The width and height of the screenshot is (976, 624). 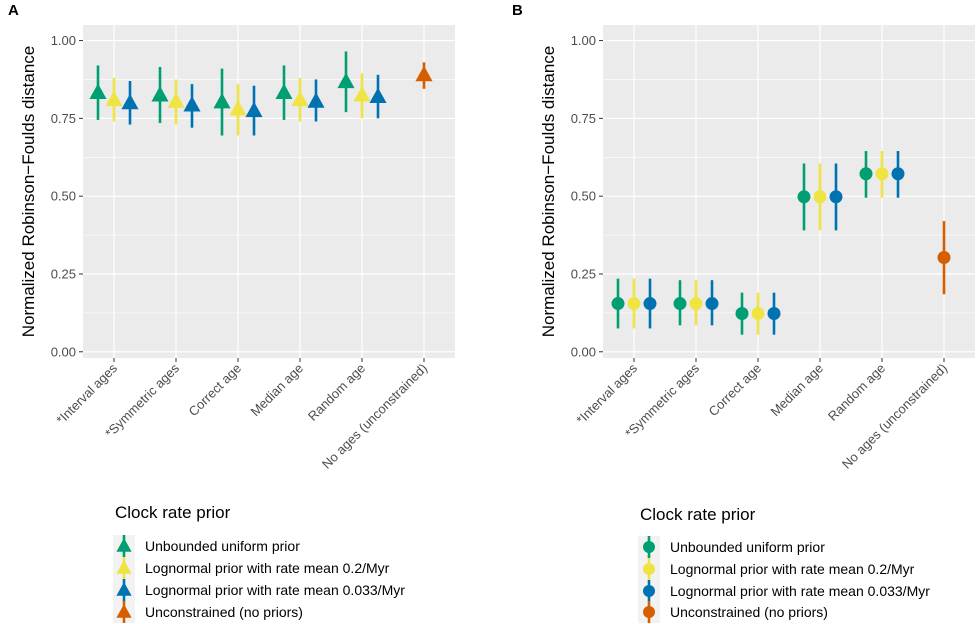 I want to click on panel-label: B, so click(x=517, y=10).